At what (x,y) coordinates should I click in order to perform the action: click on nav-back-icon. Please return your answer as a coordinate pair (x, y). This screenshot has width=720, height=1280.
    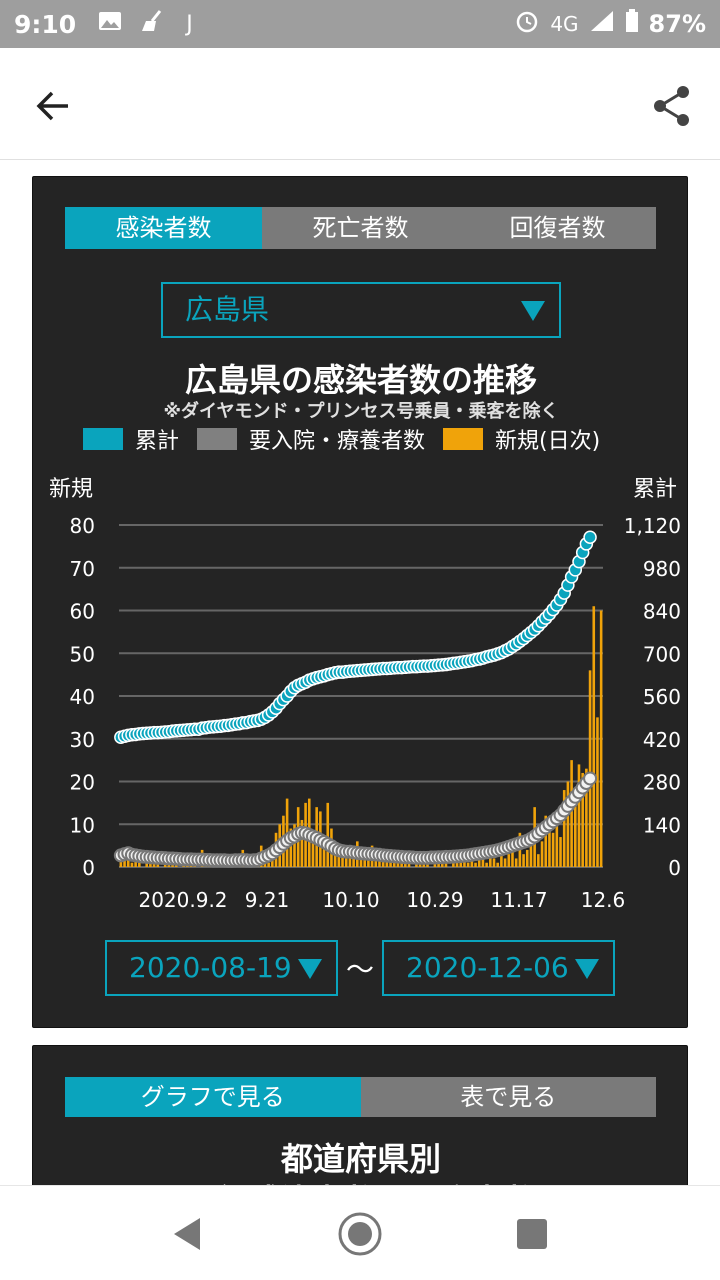
    Looking at the image, I should click on (188, 1234).